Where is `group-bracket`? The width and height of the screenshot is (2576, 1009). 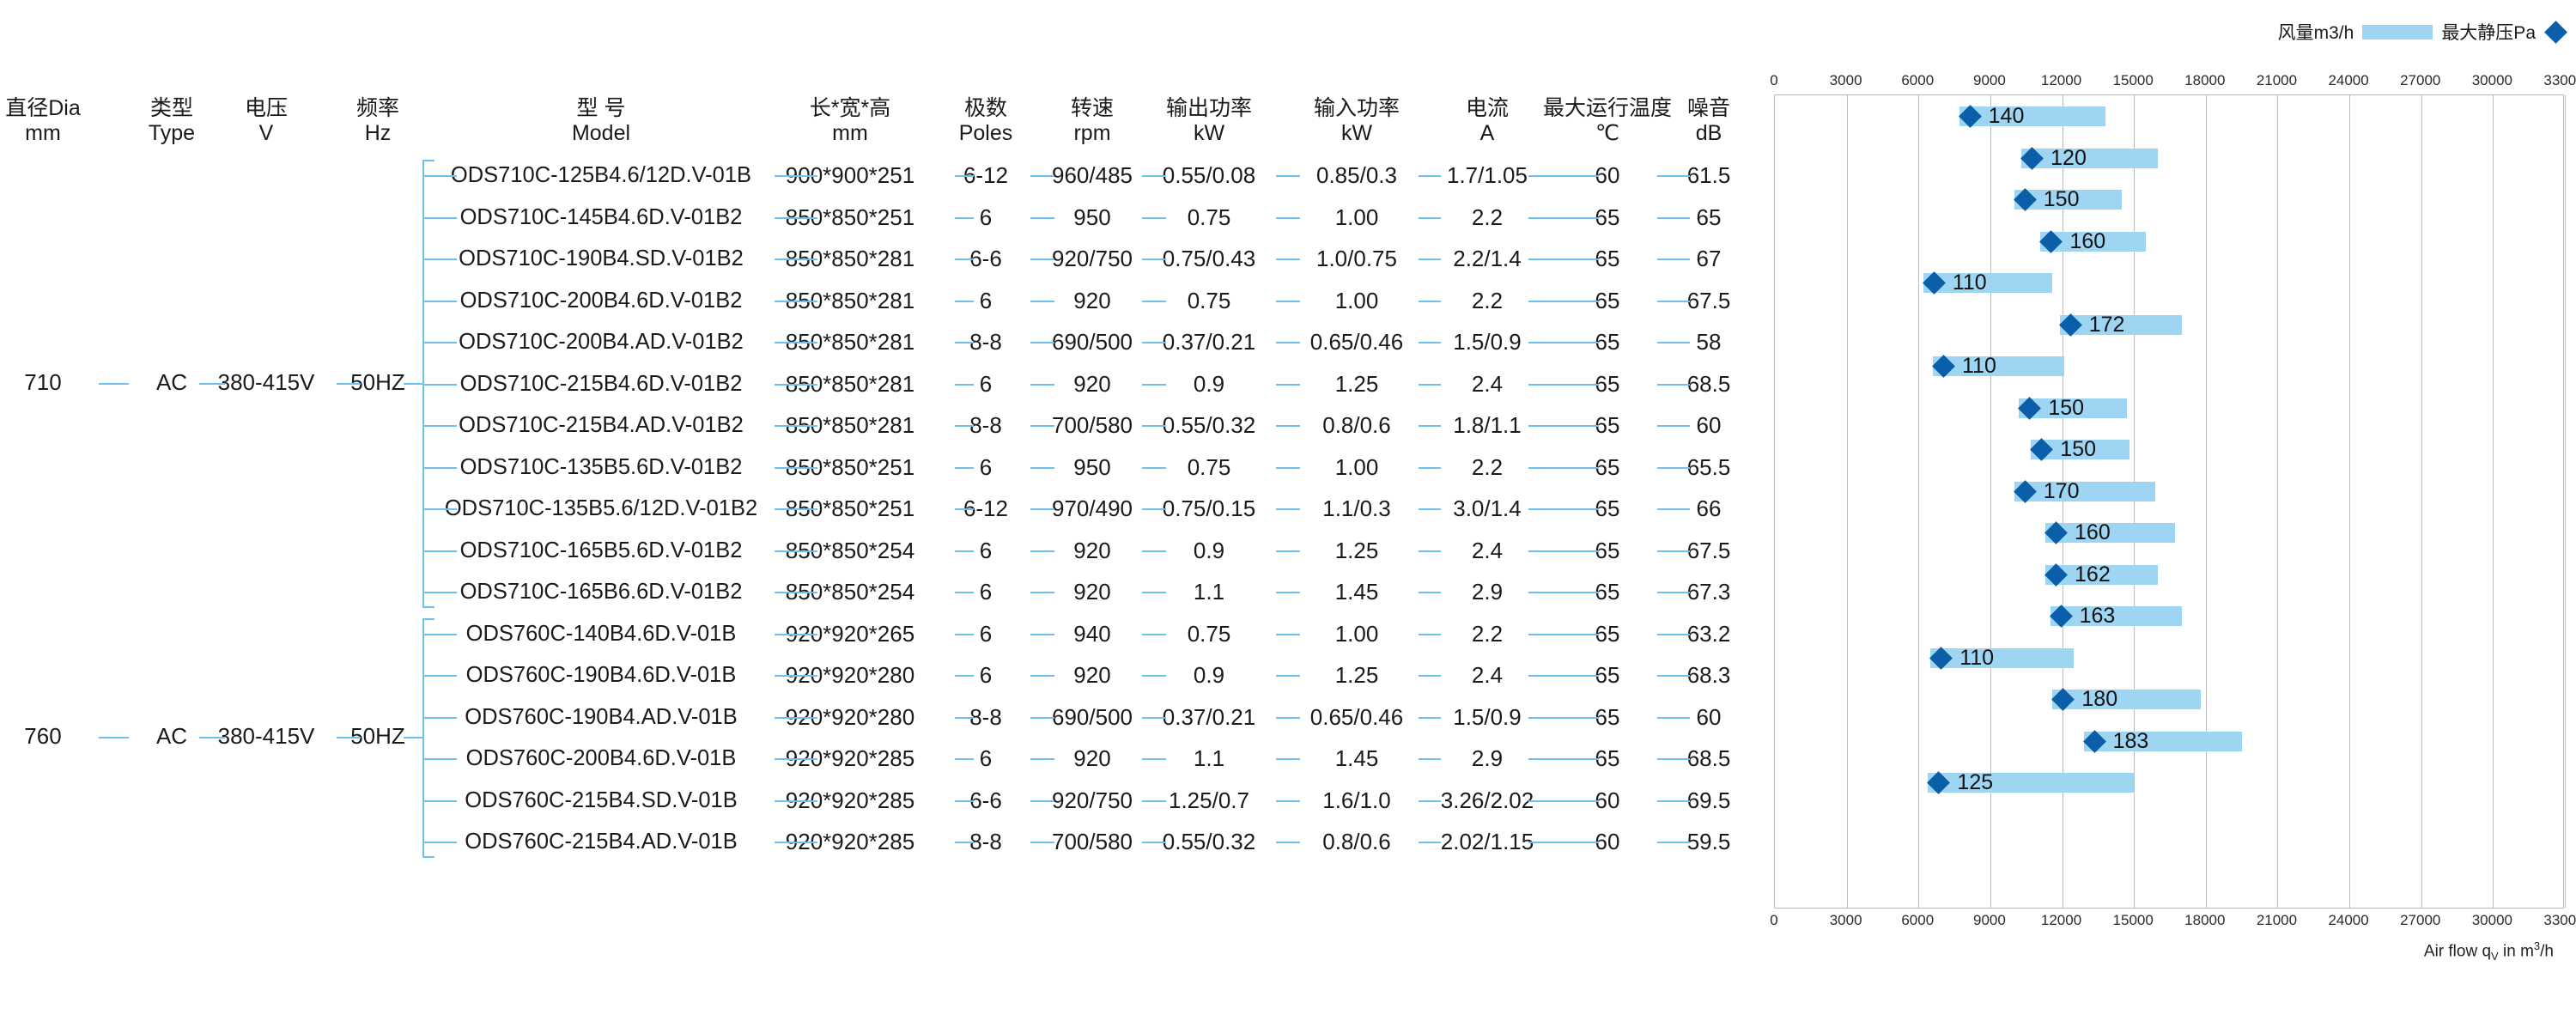 group-bracket is located at coordinates (428, 384).